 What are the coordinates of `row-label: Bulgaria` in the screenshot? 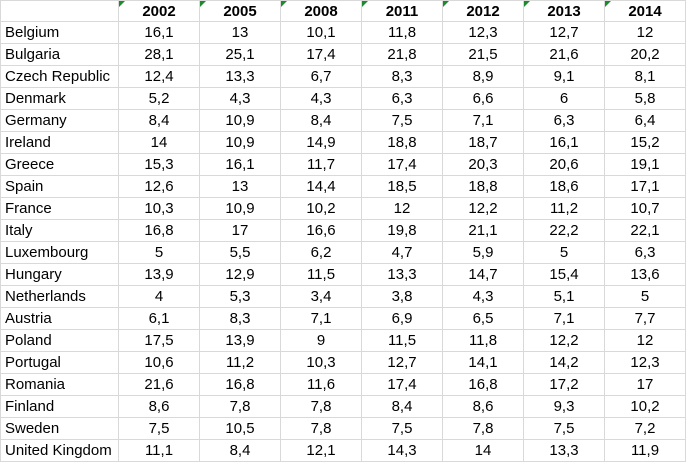 It's located at (59, 54).